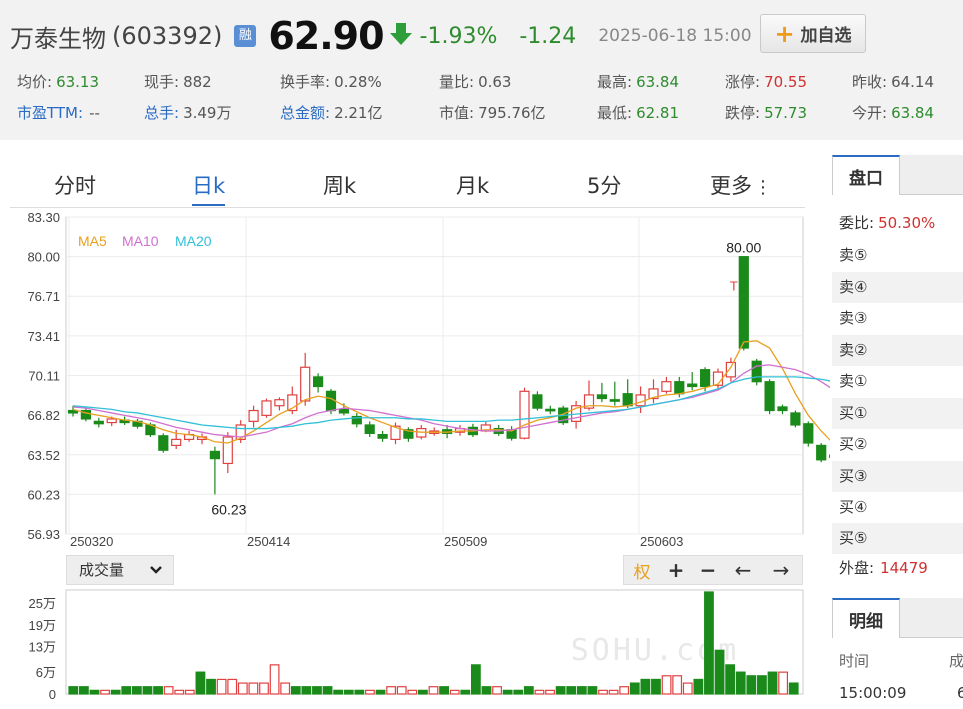  What do you see at coordinates (43, 494) in the screenshot?
I see `y-tick-label: 60.23` at bounding box center [43, 494].